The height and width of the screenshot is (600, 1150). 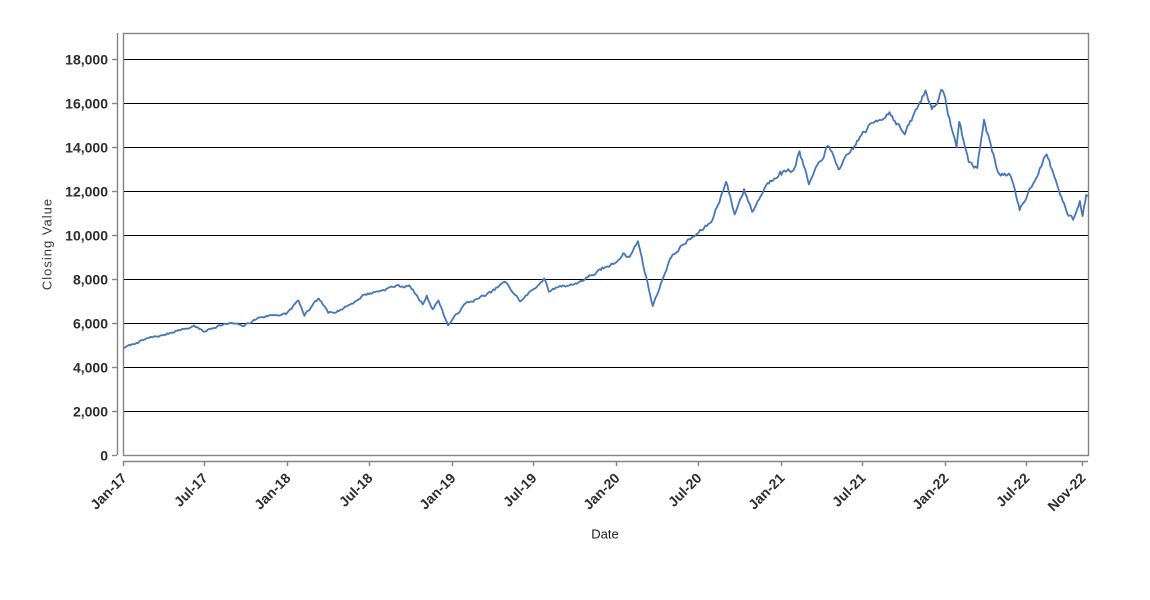 I want to click on x-tick-label: Jan-20, so click(x=601, y=491).